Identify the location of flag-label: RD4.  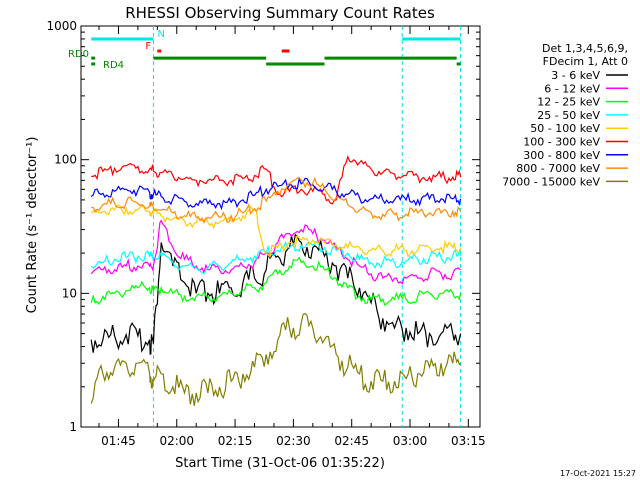
(113, 65).